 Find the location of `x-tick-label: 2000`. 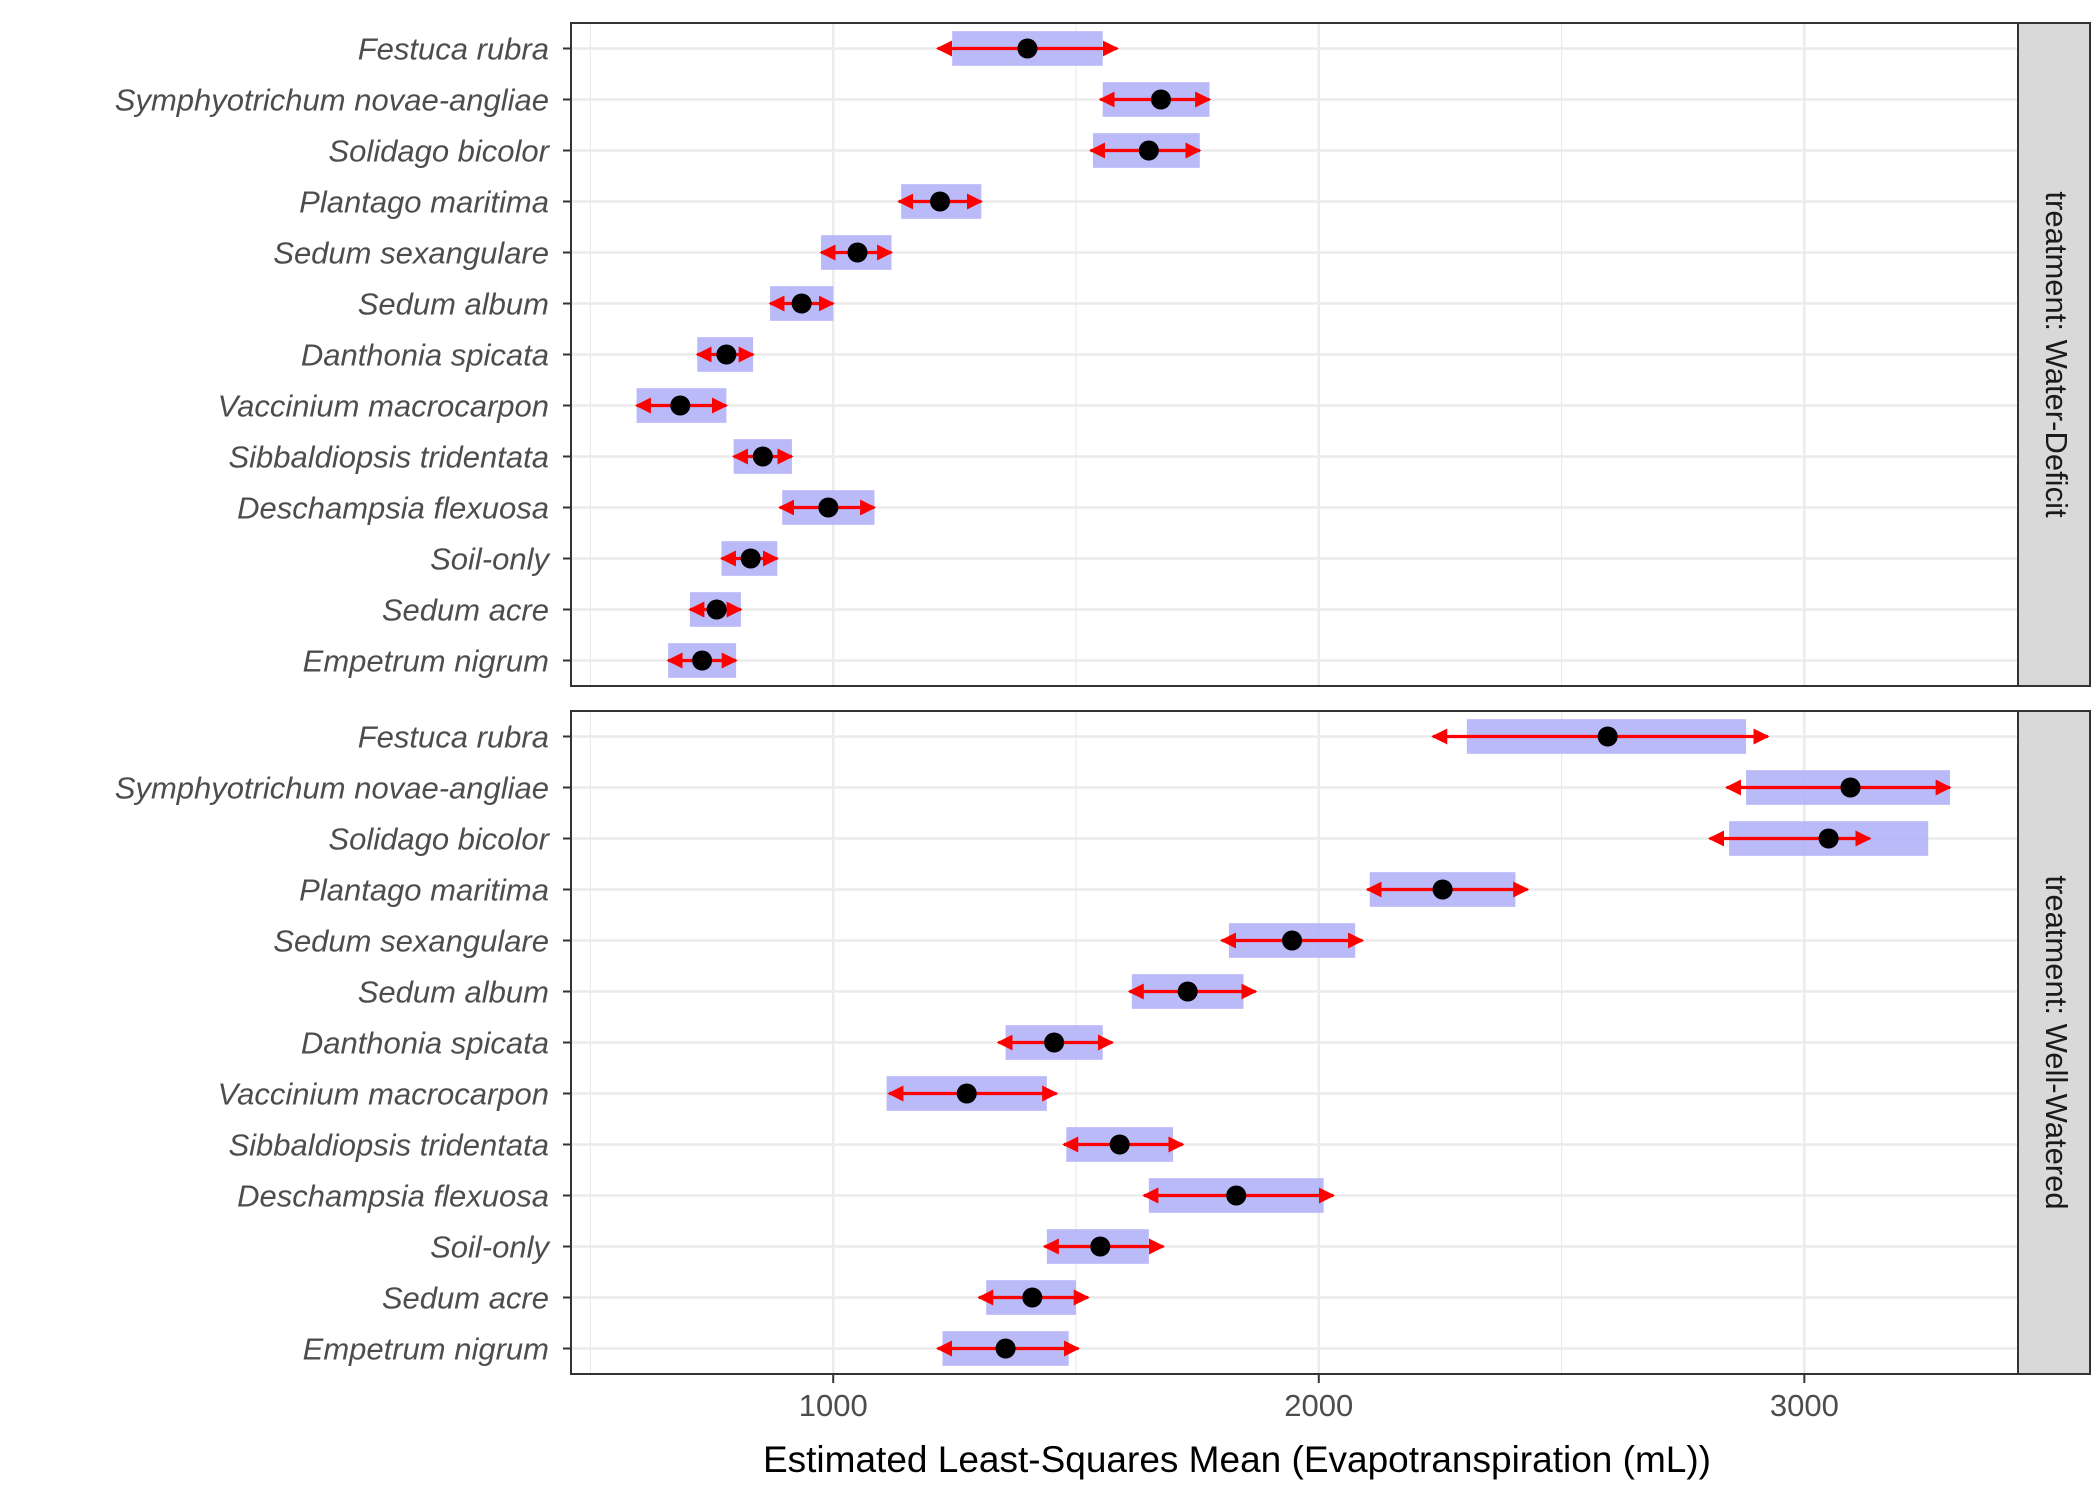

x-tick-label: 2000 is located at coordinates (1318, 1405).